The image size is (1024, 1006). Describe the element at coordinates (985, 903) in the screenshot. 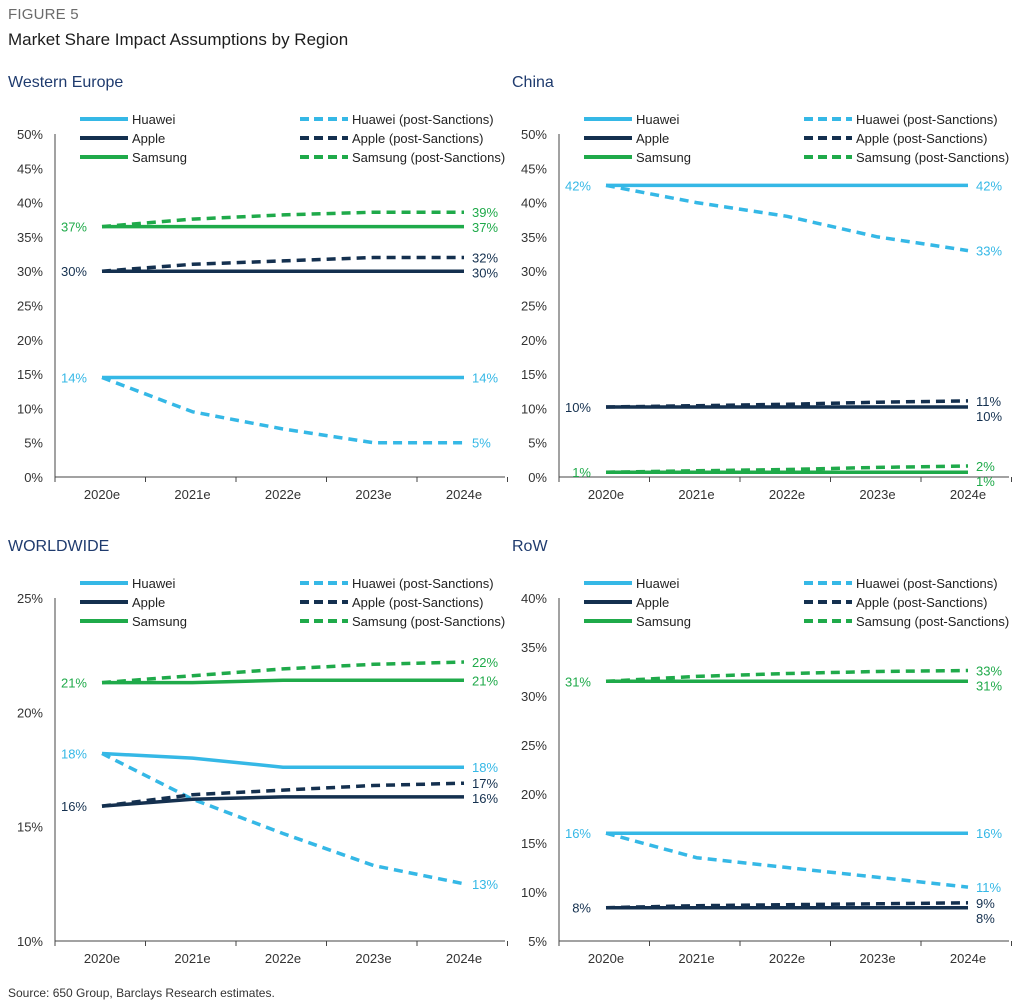

I see `data-label: 9%` at that location.